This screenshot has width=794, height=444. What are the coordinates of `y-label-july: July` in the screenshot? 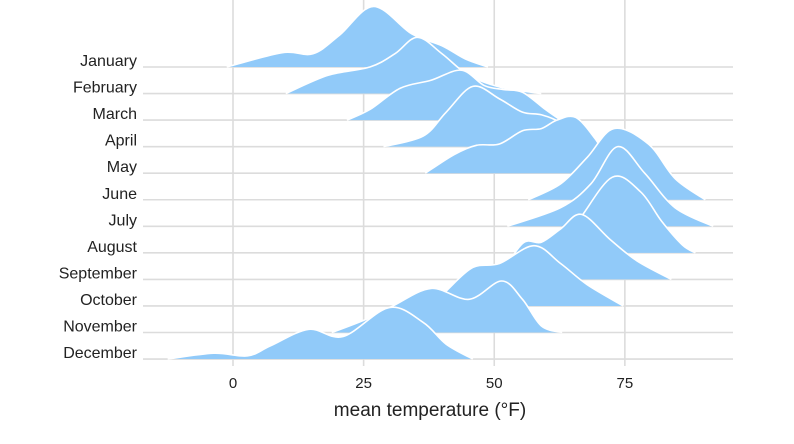 It's located at (123, 220).